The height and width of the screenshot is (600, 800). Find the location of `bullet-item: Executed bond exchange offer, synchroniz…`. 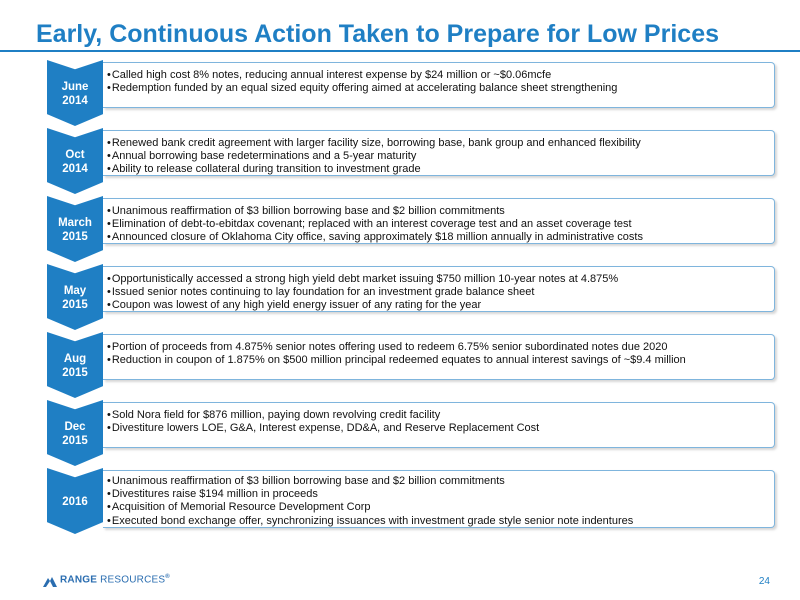

bullet-item: Executed bond exchange offer, synchroniz… is located at coordinates (436, 521).